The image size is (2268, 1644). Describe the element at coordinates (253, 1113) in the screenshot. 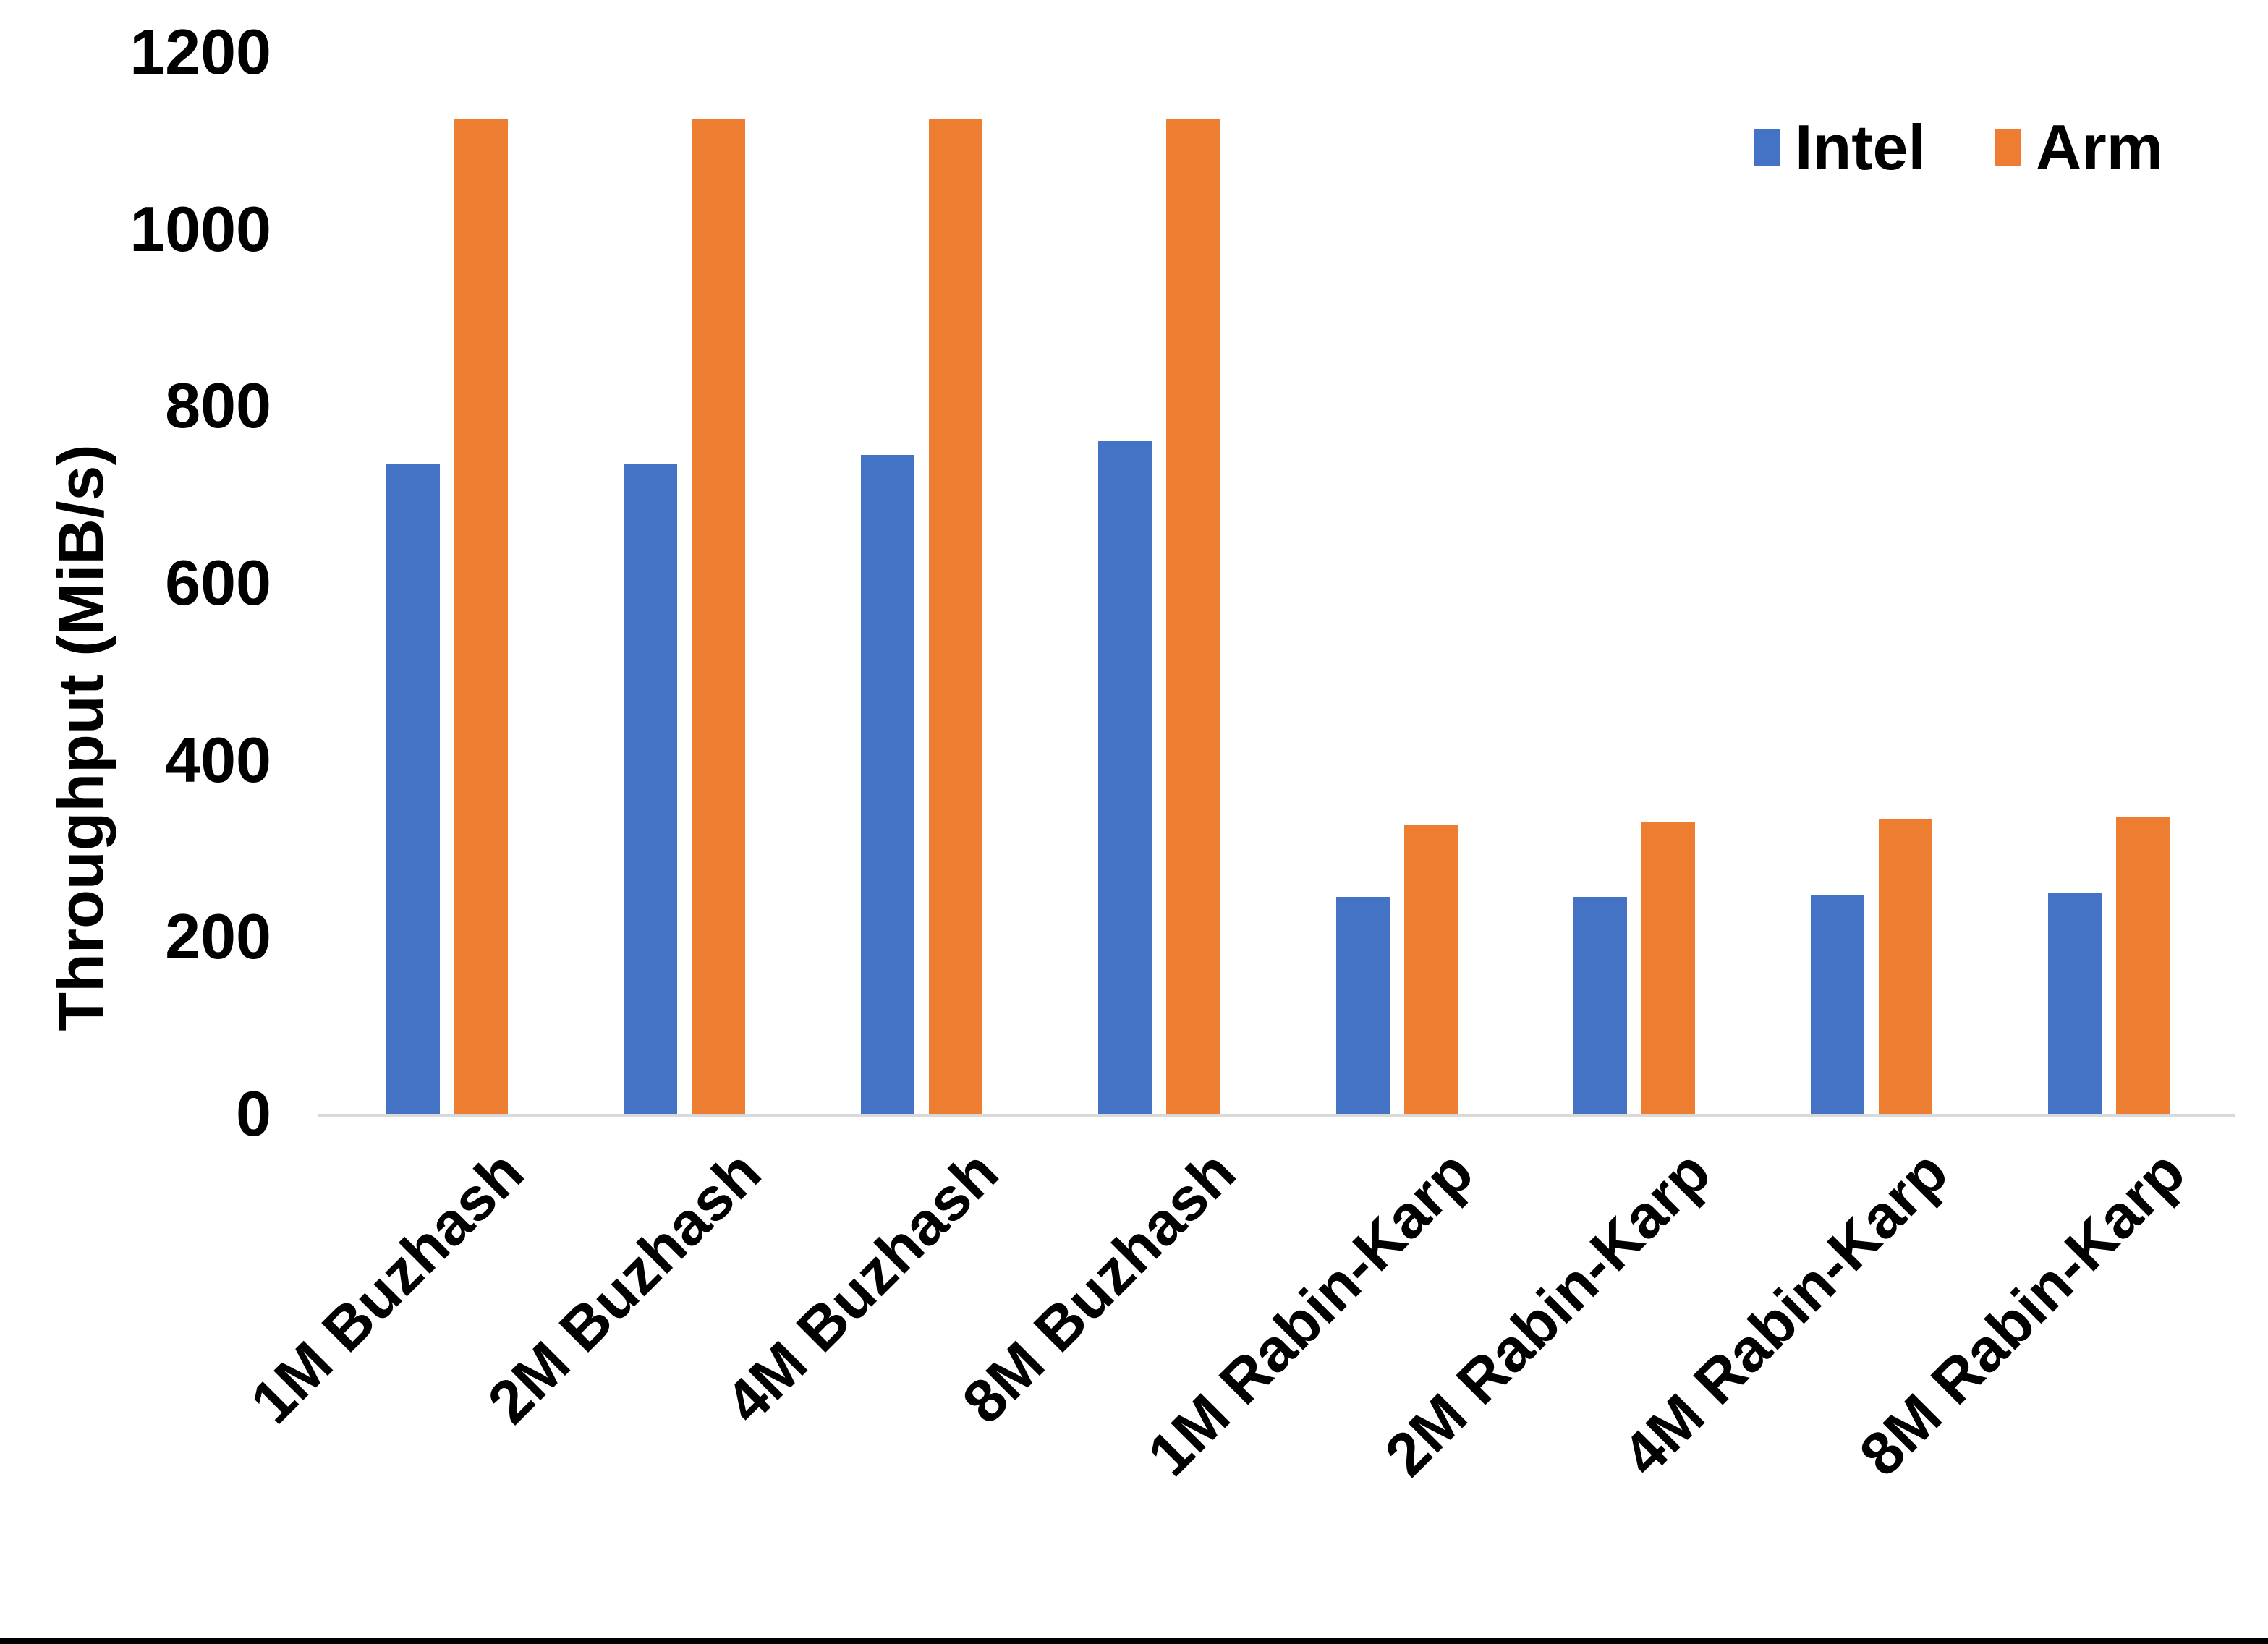

I see `y-tick-label: 0` at that location.